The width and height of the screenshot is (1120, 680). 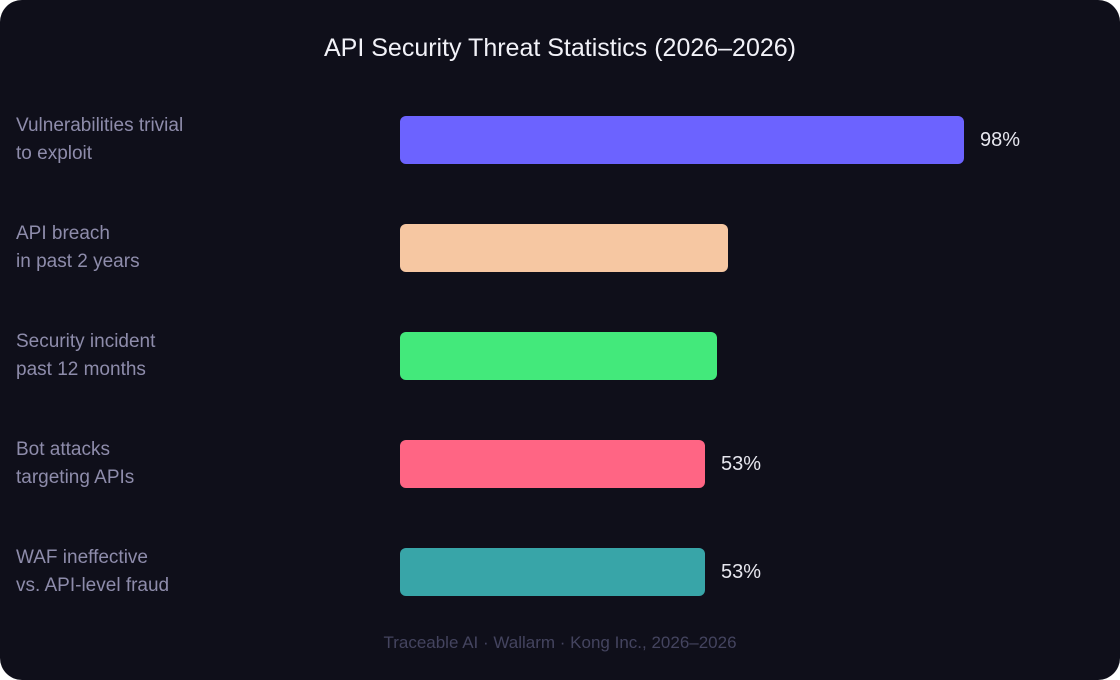 I want to click on category-label: Vulnerabilities trivial to exploit, so click(x=100, y=139).